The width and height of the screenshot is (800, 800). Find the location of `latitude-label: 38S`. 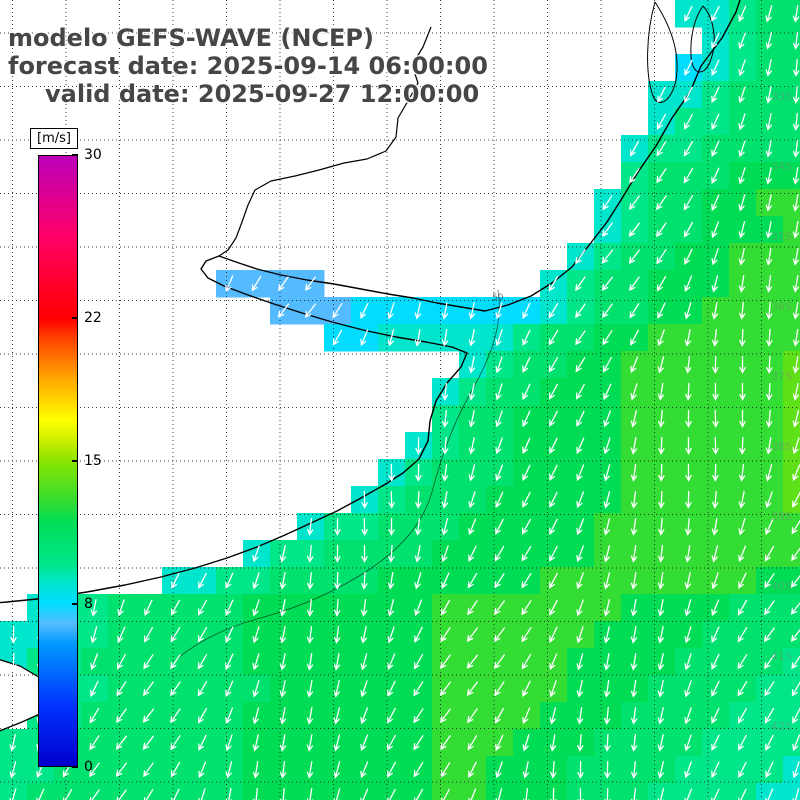

latitude-label: 38S is located at coordinates (781, 446).